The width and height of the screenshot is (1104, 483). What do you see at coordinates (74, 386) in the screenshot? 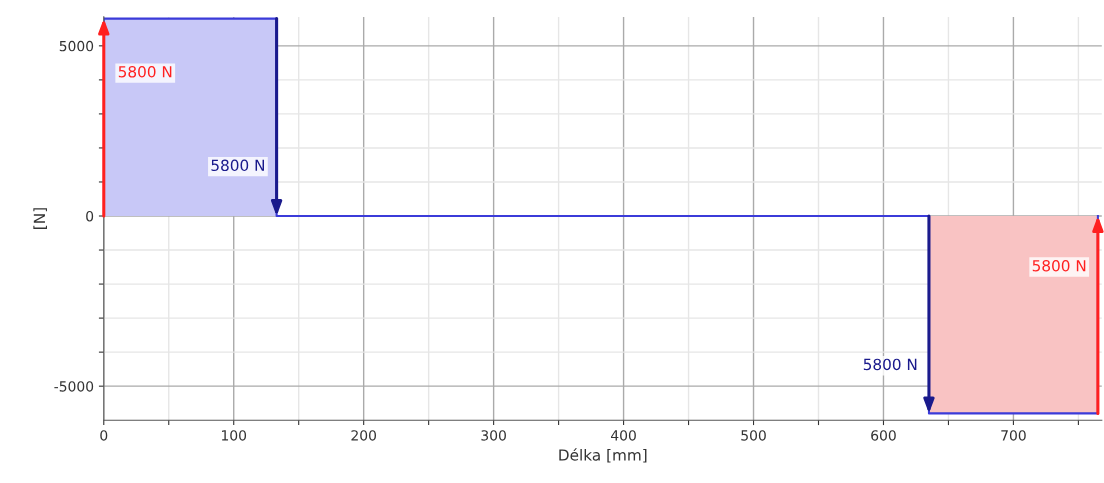
I see `y-tick-label: -5000` at bounding box center [74, 386].